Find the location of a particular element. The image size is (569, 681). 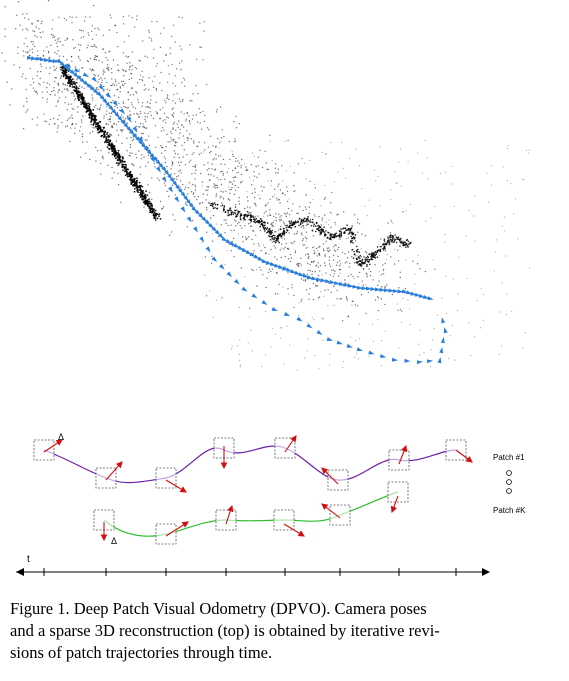

ellipsis-dot is located at coordinates (509, 473).